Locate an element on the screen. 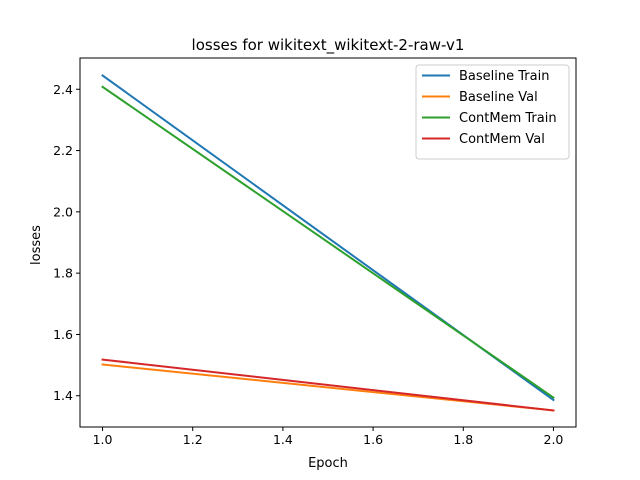 The image size is (640, 480). y-tick-label: 2.4 is located at coordinates (63, 89).